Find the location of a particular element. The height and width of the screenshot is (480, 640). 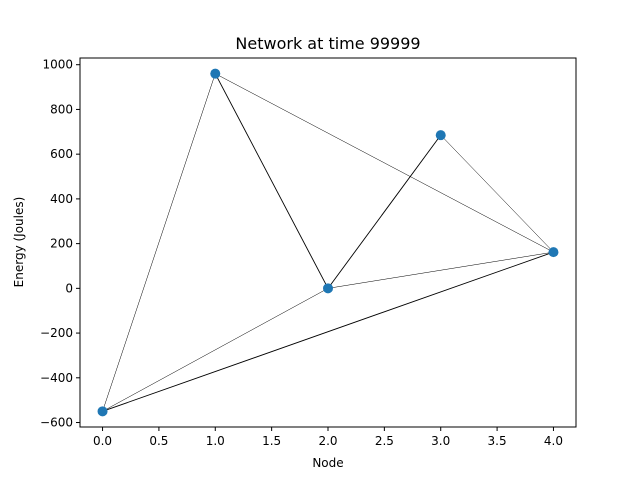

y-tick-label: 400 is located at coordinates (61, 199).